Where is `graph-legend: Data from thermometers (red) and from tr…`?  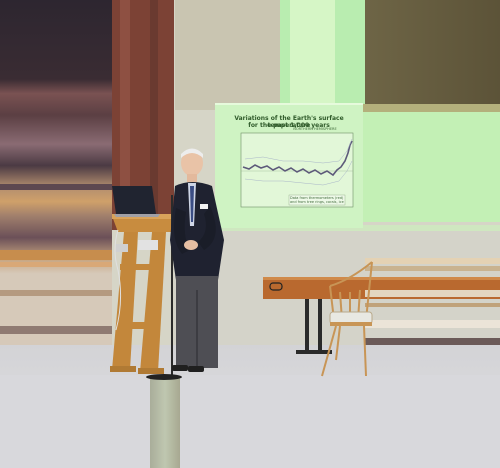 graph-legend: Data from thermometers (red) and from tr… is located at coordinates (317, 200).